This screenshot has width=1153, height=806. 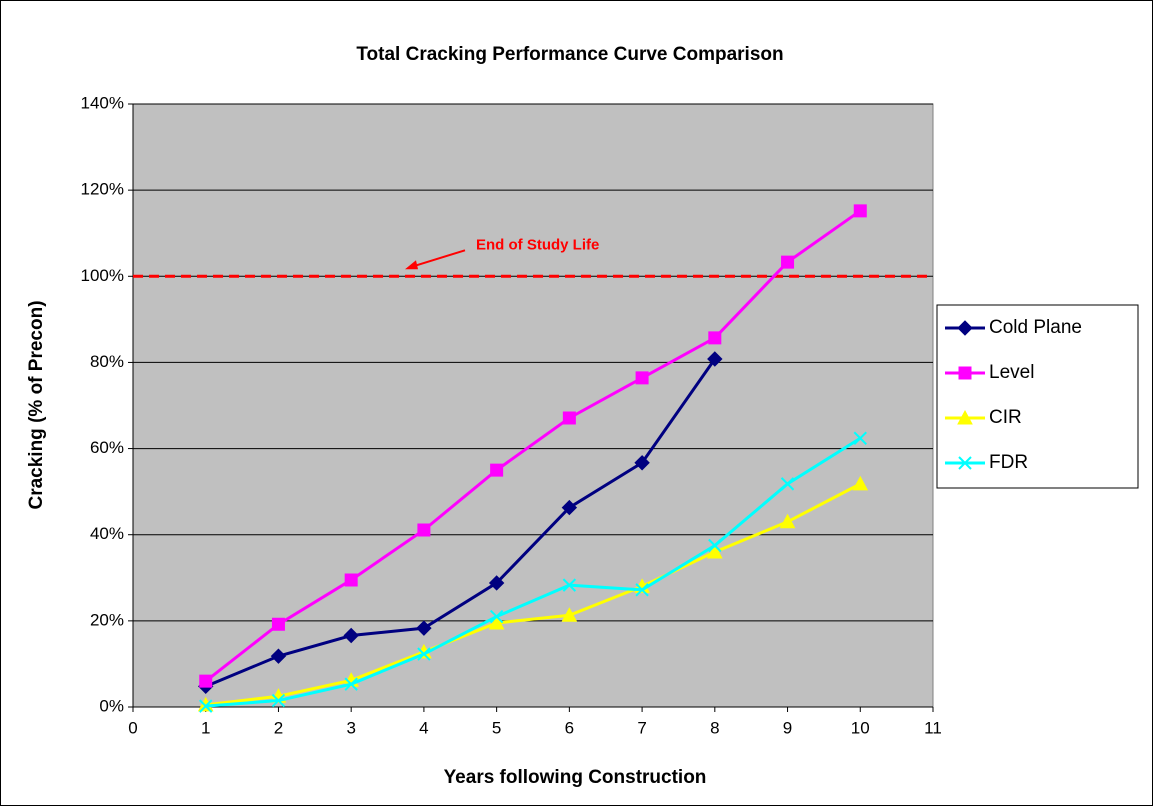 What do you see at coordinates (437, 259) in the screenshot?
I see `annotation-arrow` at bounding box center [437, 259].